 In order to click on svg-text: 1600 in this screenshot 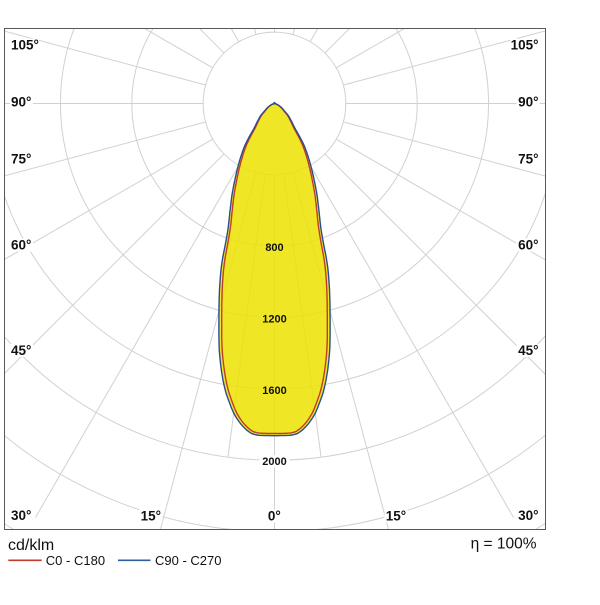, I will do `click(274, 391)`.